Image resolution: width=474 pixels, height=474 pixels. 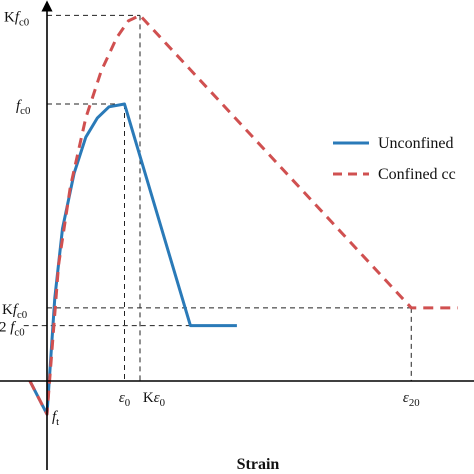 I want to click on y-tick-label-kfc0_r: Kfc0, so click(x=14, y=311).